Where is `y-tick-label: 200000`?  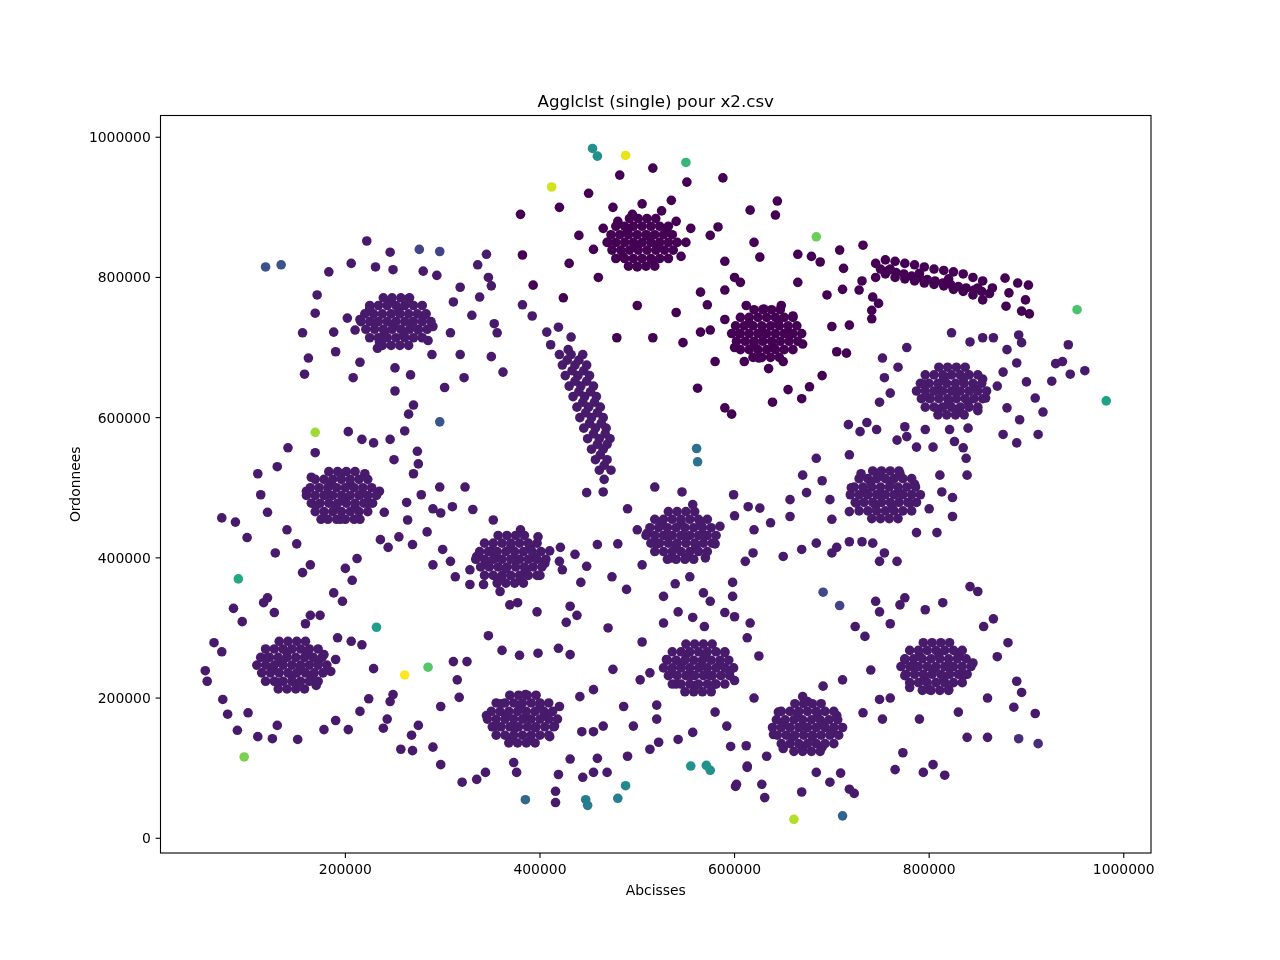
y-tick-label: 200000 is located at coordinates (124, 698).